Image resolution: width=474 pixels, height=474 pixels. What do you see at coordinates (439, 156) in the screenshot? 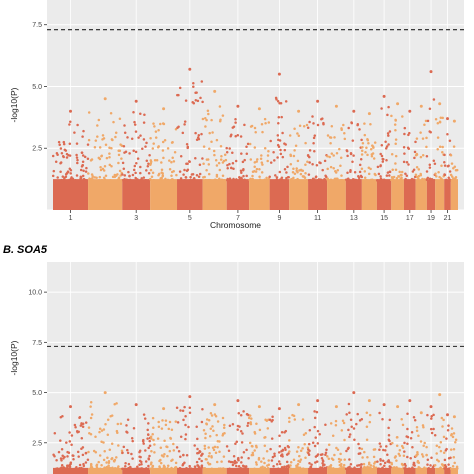
I see `chromosome-20-points` at bounding box center [439, 156].